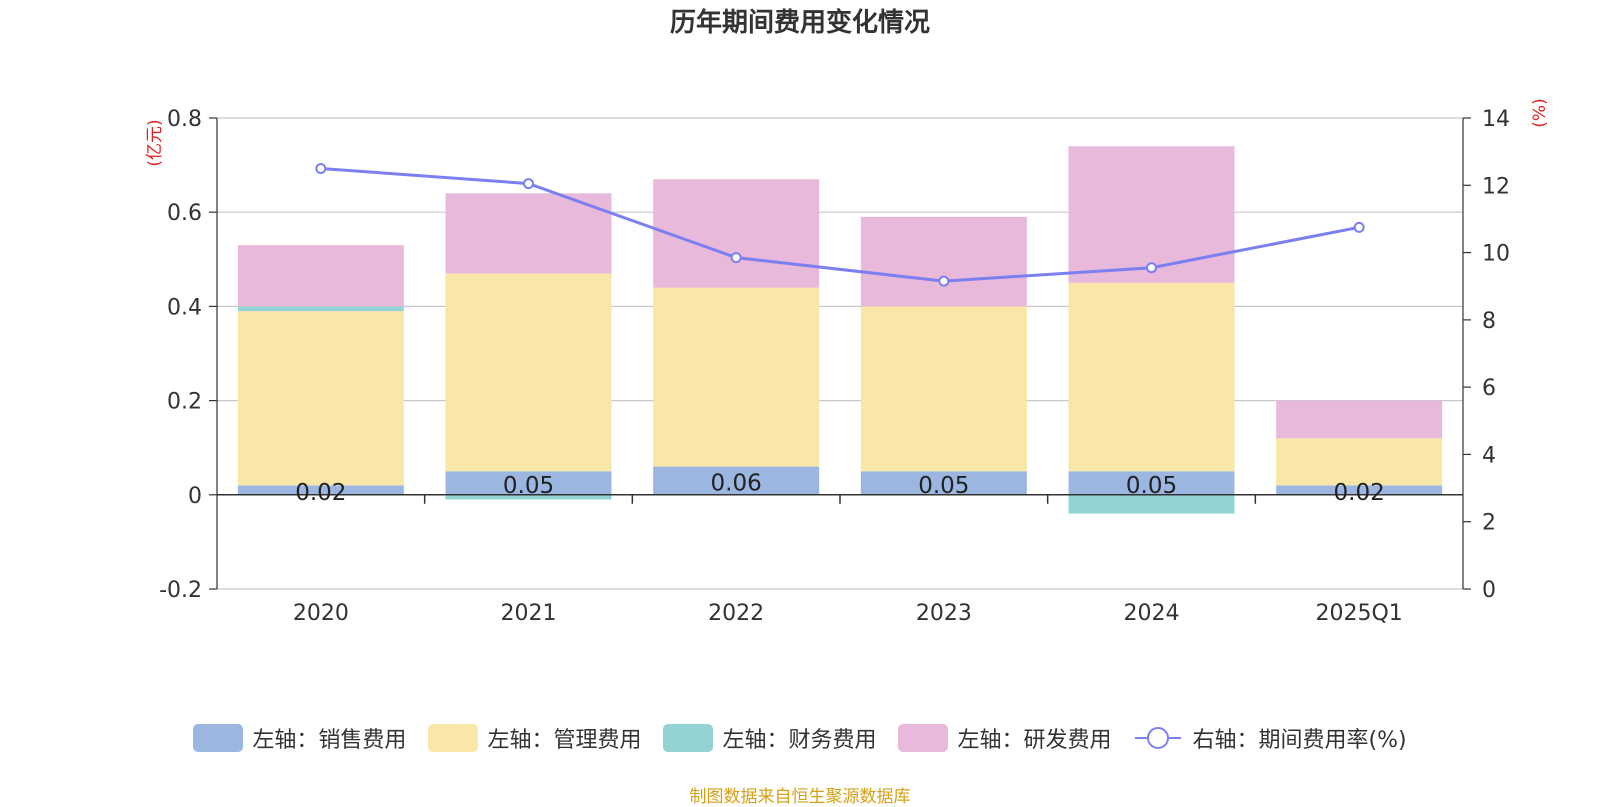  I want to click on left-tick-label-1: 0, so click(195, 496).